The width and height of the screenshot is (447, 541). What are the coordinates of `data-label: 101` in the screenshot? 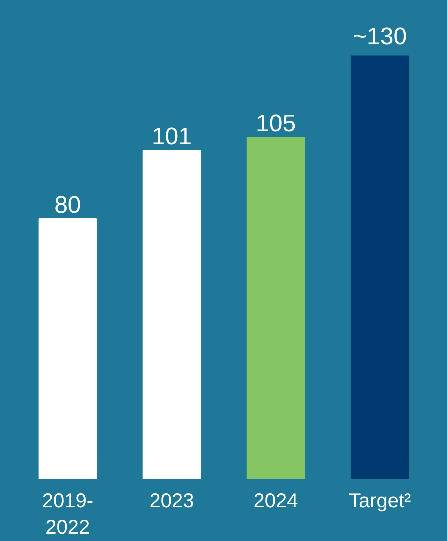 It's located at (172, 137).